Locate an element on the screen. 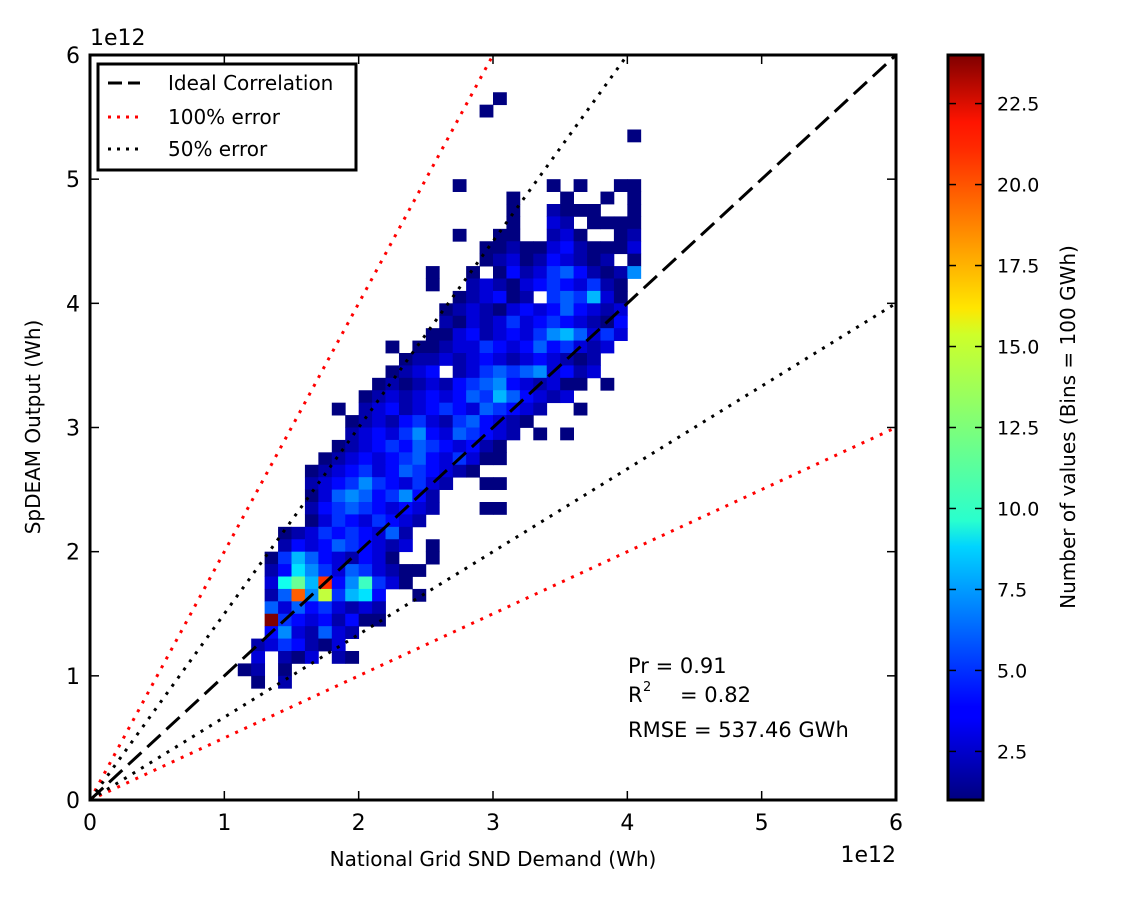  x-tick-label: 1 is located at coordinates (224, 823).